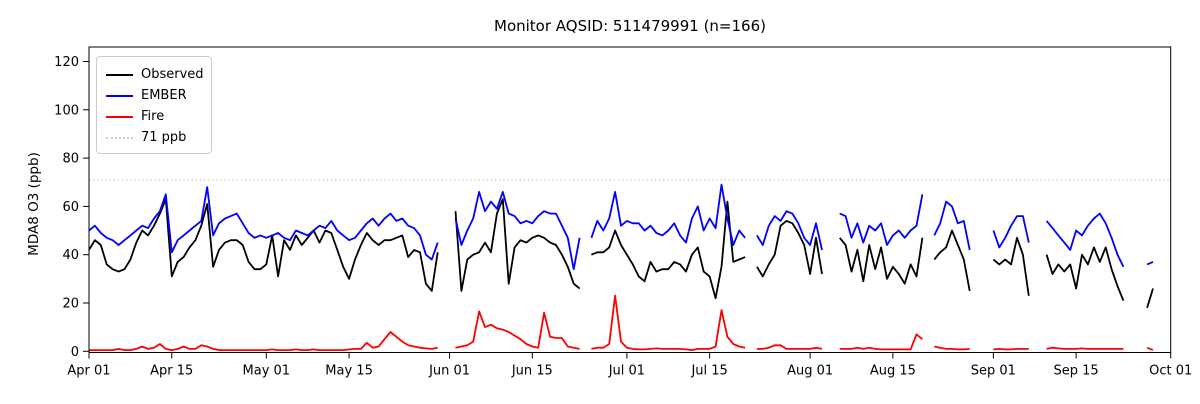 The image size is (1200, 404). Describe the element at coordinates (66, 62) in the screenshot. I see `y-tick-label: 120` at that location.